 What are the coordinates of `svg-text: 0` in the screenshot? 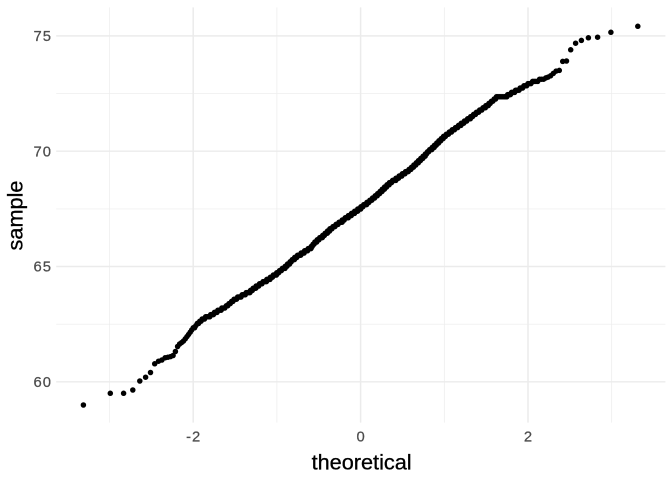 It's located at (360, 438).